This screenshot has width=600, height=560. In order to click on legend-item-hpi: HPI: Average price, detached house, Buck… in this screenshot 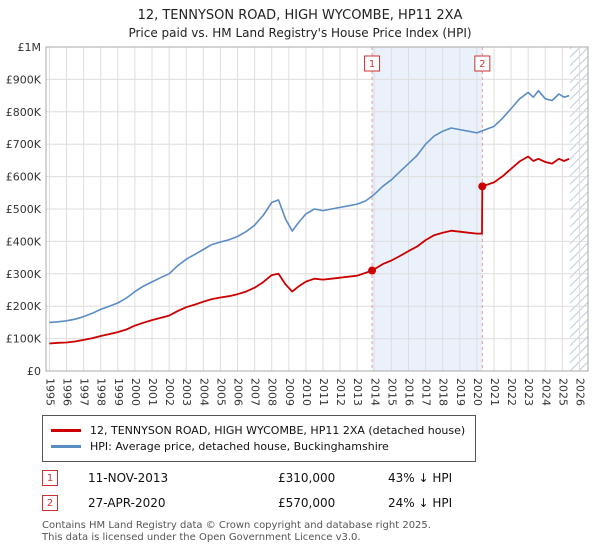, I will do `click(258, 446)`.